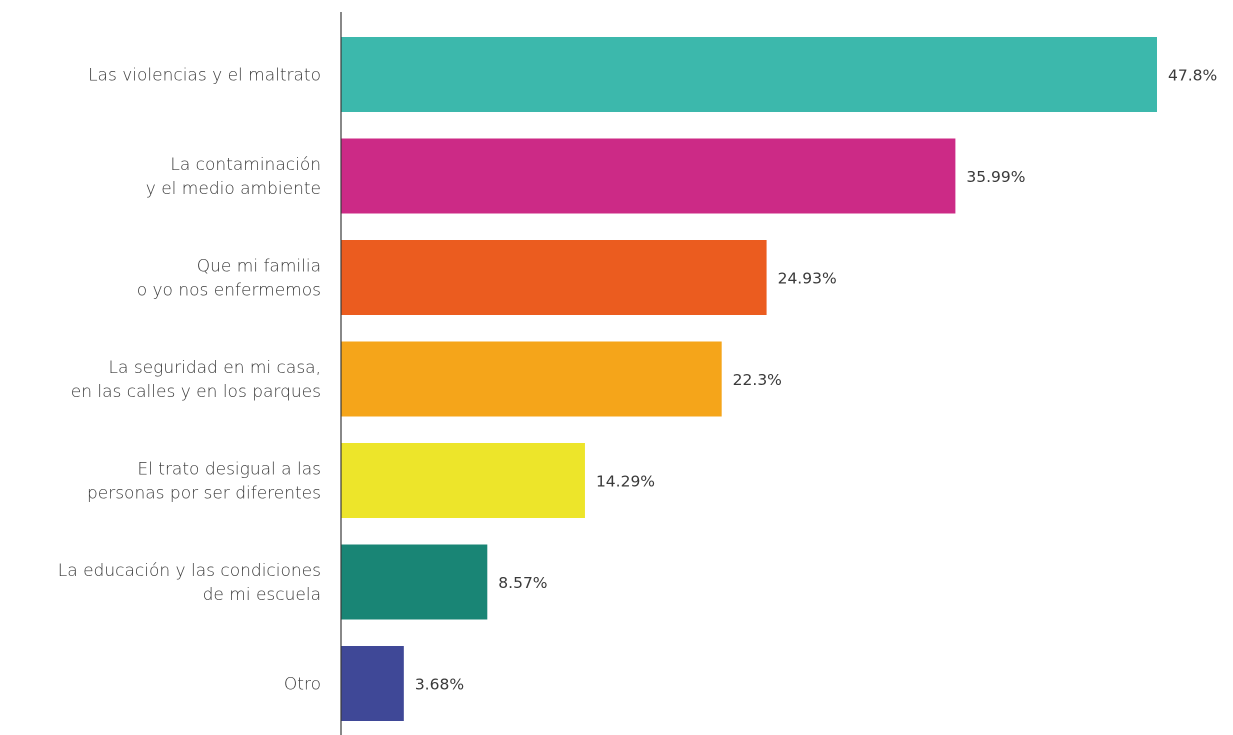  What do you see at coordinates (262, 595) in the screenshot?
I see `category-label-line: de mi escuela` at bounding box center [262, 595].